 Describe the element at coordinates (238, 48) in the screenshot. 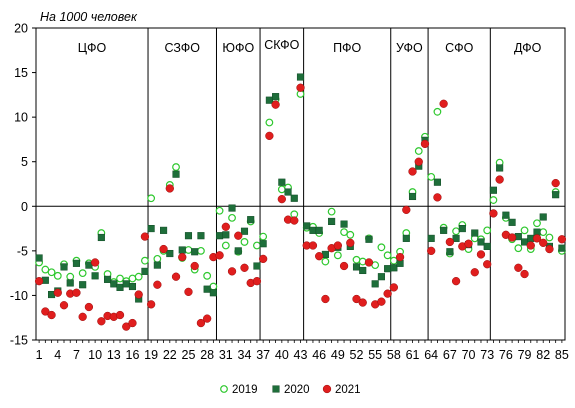

I see `group-label: ЮФО` at that location.